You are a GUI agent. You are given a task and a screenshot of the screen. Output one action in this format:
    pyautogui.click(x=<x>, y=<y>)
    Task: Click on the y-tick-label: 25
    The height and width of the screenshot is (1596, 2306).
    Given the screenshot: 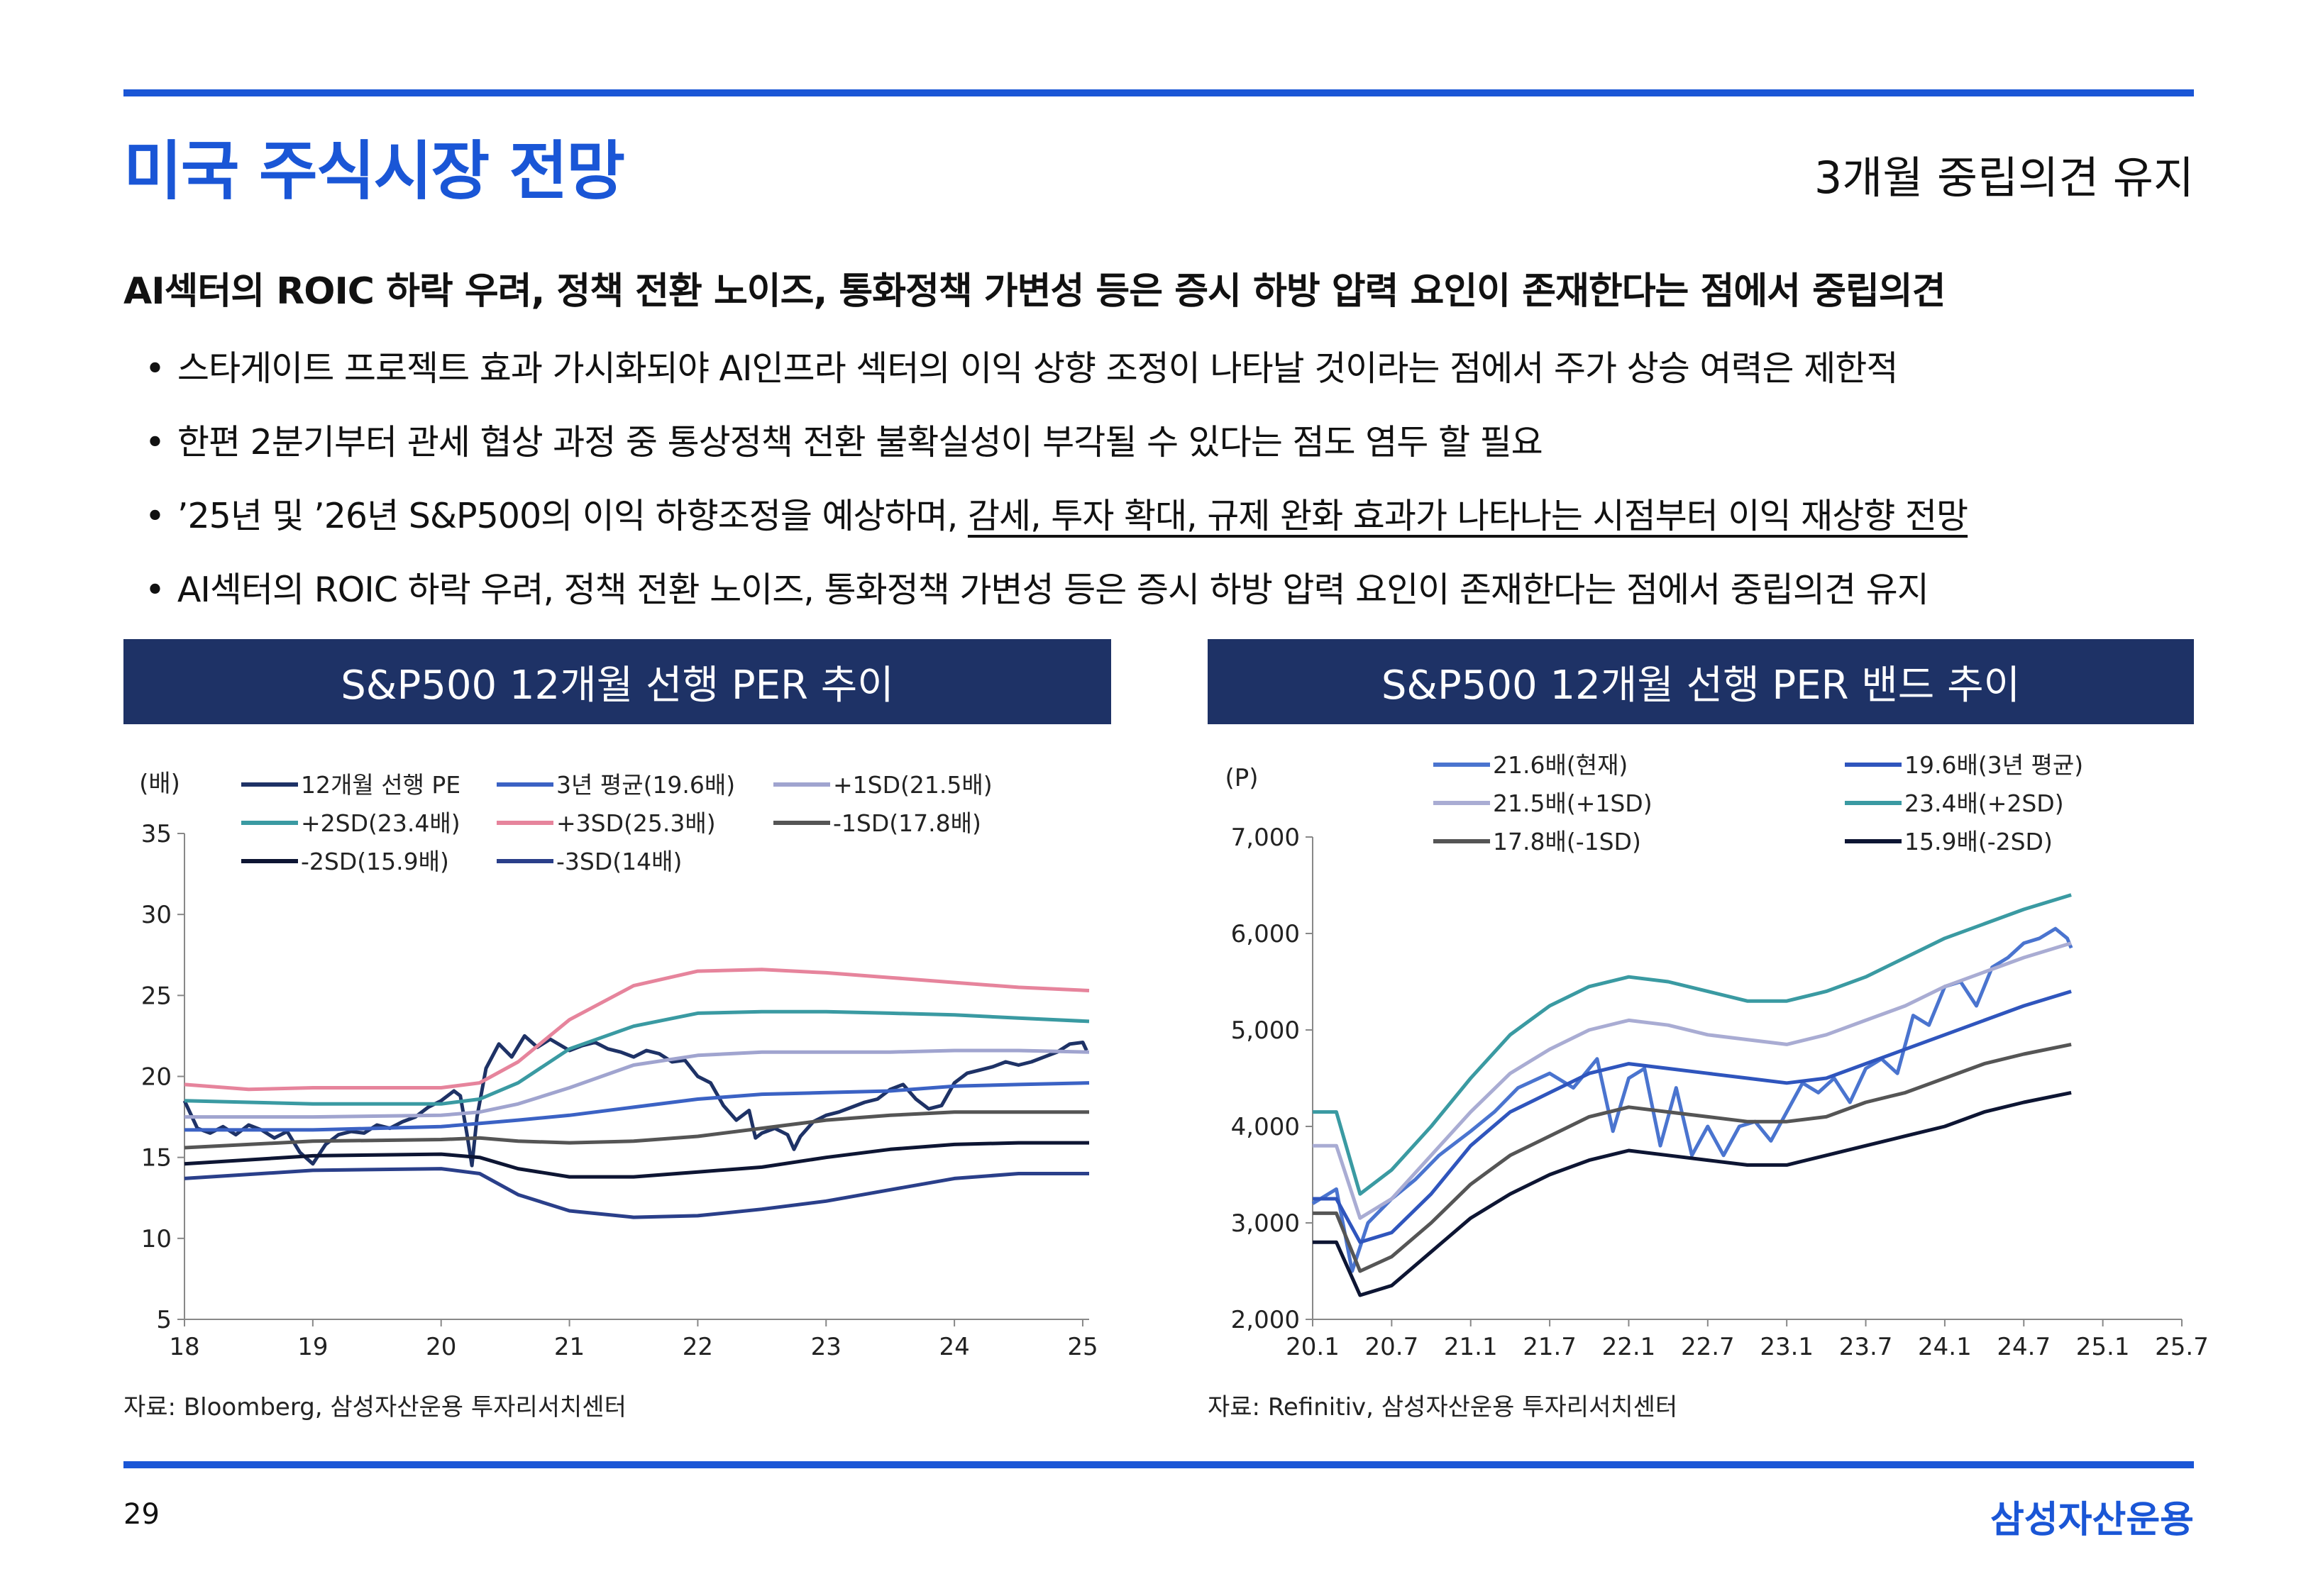 What is the action you would take?
    pyautogui.click(x=156, y=996)
    